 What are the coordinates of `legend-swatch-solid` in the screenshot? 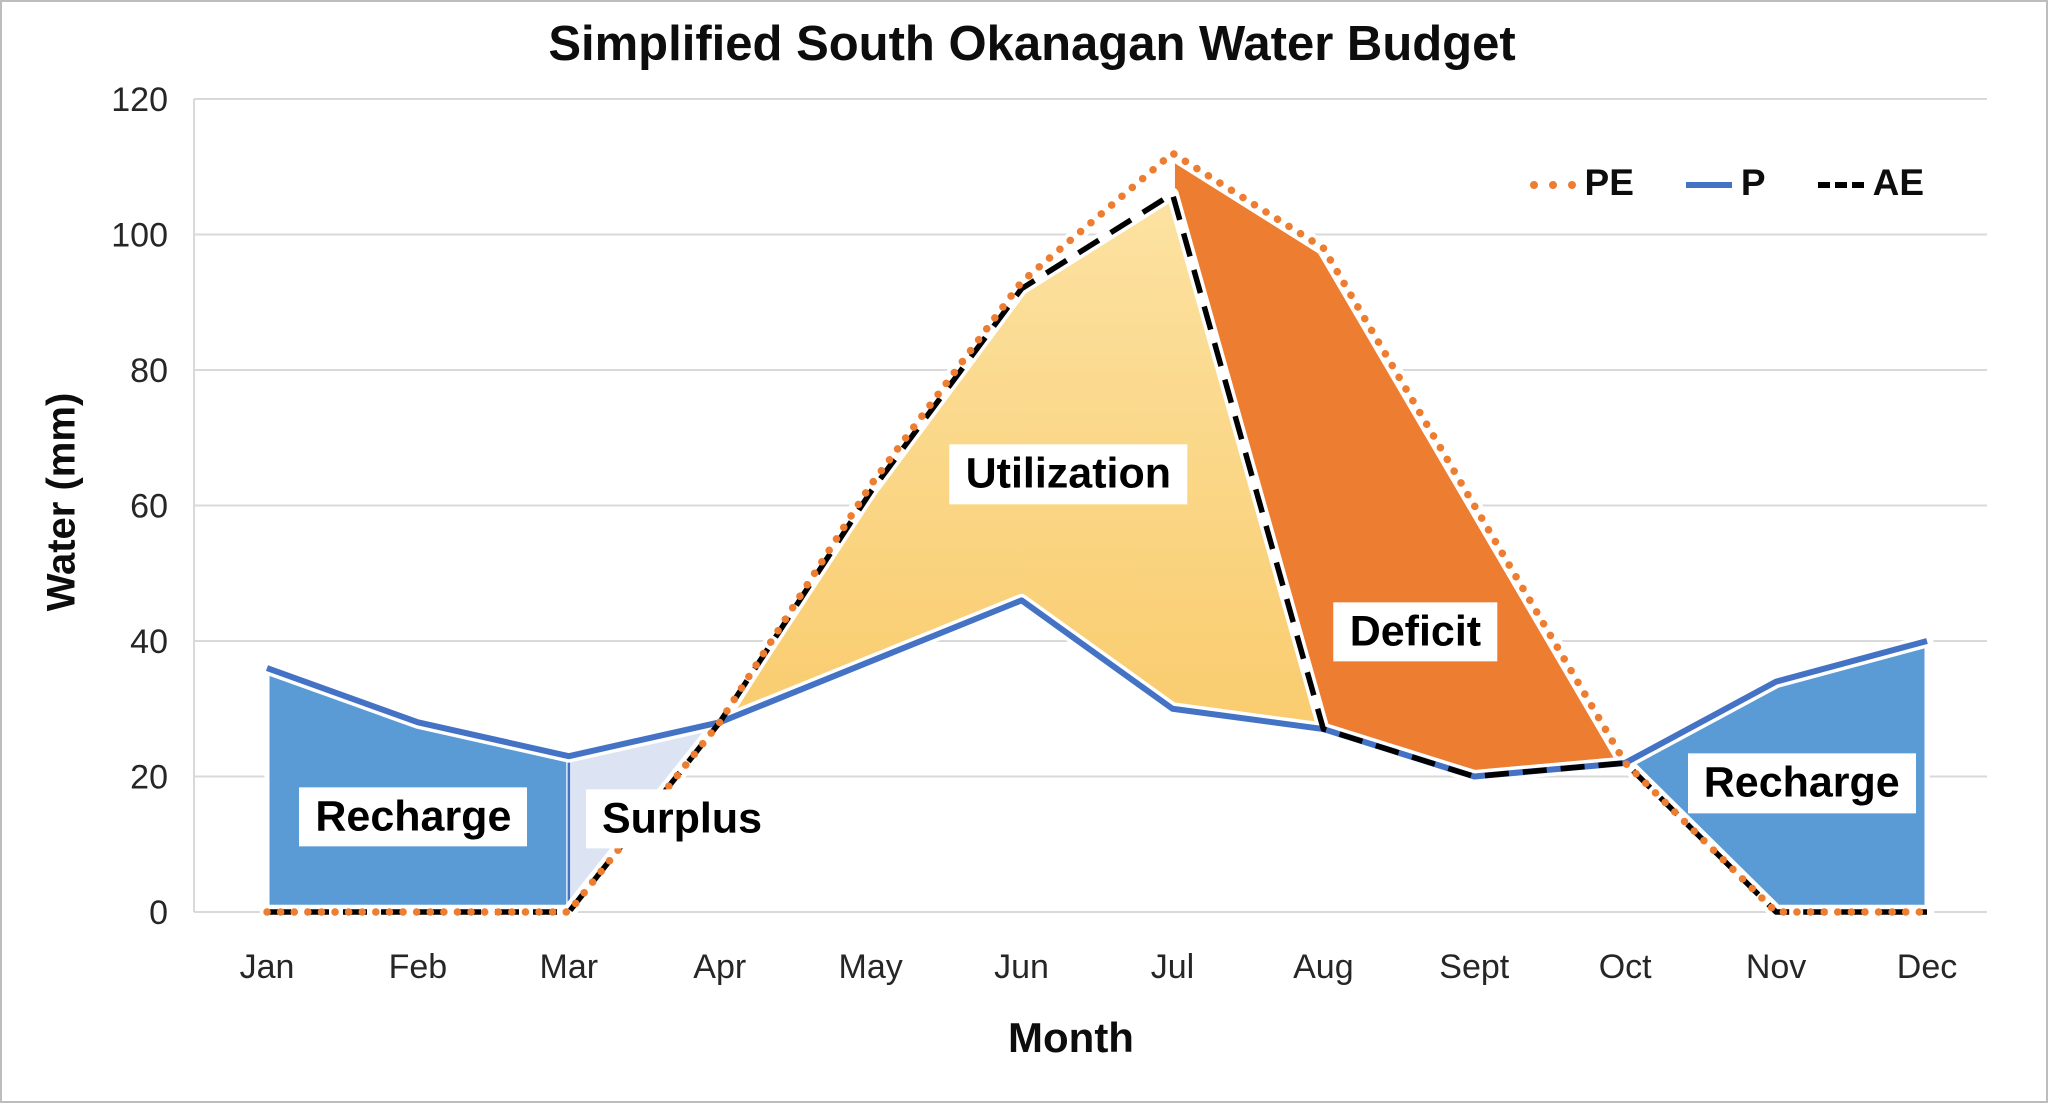 It's located at (1708, 184).